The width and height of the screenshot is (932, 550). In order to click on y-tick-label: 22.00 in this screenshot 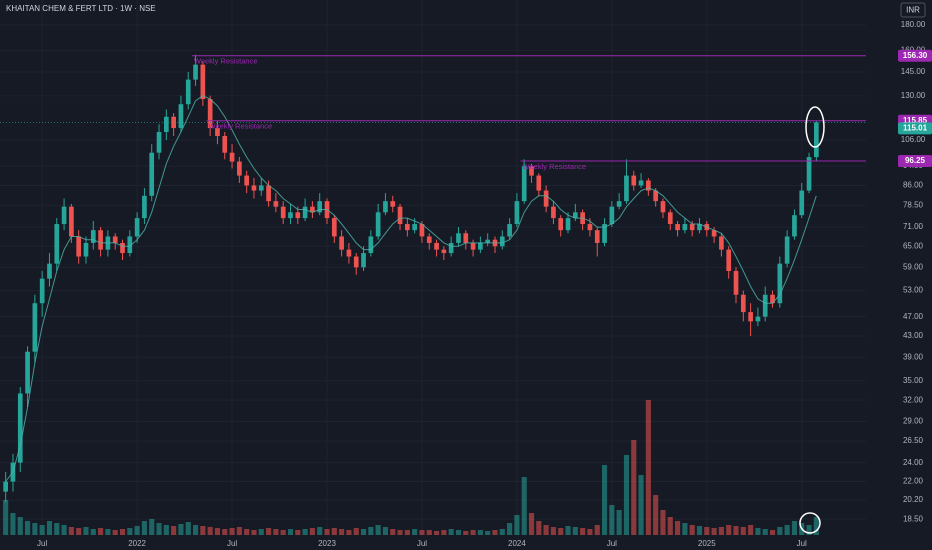, I will do `click(913, 481)`.